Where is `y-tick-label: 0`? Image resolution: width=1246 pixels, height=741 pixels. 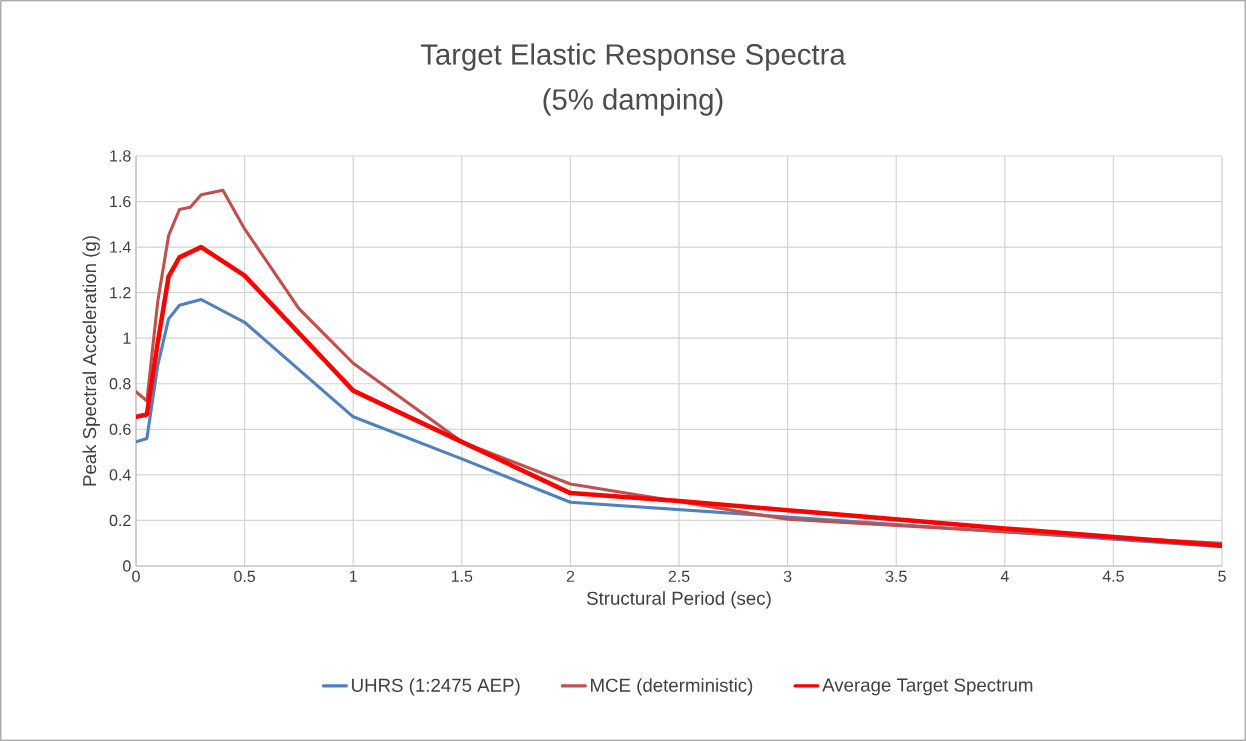
y-tick-label: 0 is located at coordinates (127, 566).